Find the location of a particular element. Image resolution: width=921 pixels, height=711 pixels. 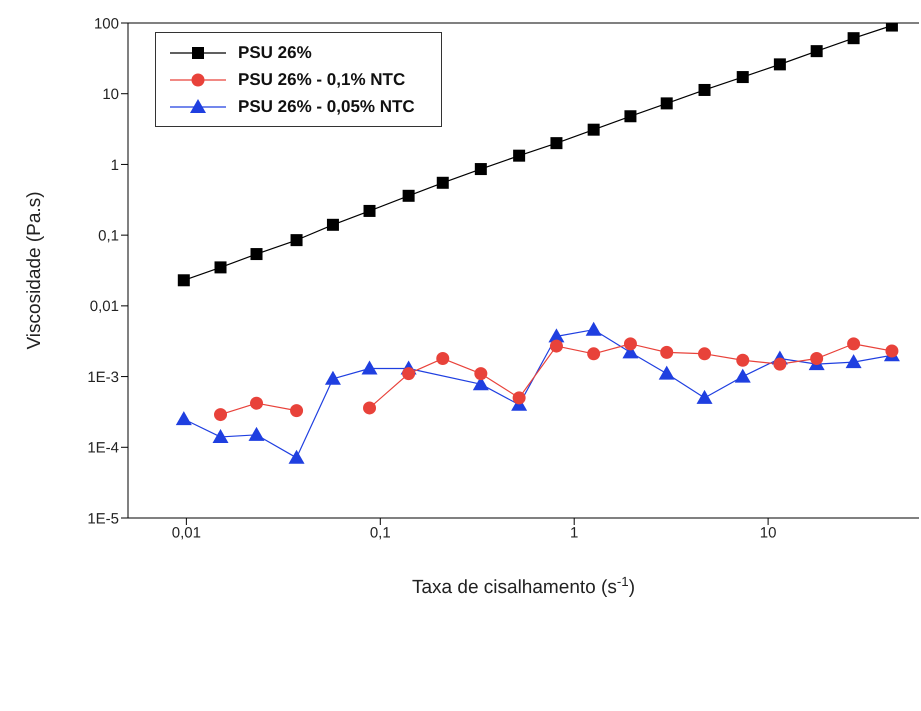

y-tick-label: 0,1 is located at coordinates (108, 235).